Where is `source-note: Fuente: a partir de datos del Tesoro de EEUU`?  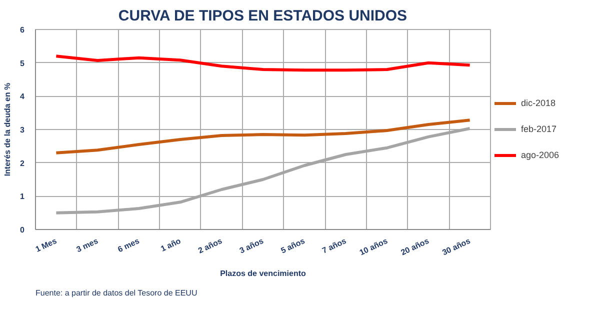
source-note: Fuente: a partir de datos del Tesoro de EEUU is located at coordinates (117, 293).